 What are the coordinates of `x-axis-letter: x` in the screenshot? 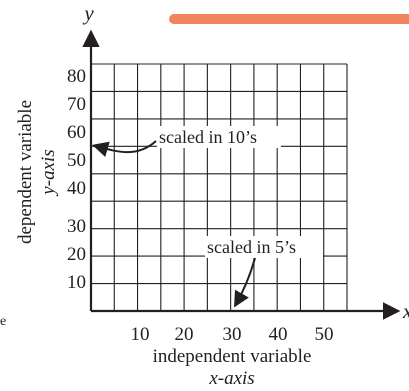 It's located at (405, 311).